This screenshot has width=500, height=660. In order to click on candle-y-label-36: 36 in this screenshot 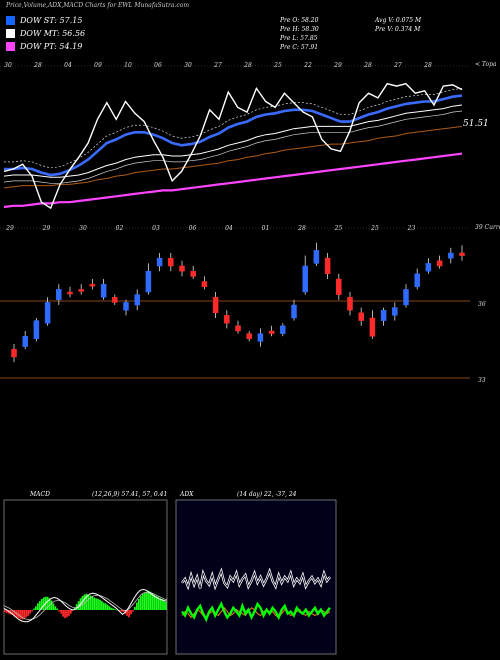, I will do `click(482, 304)`.